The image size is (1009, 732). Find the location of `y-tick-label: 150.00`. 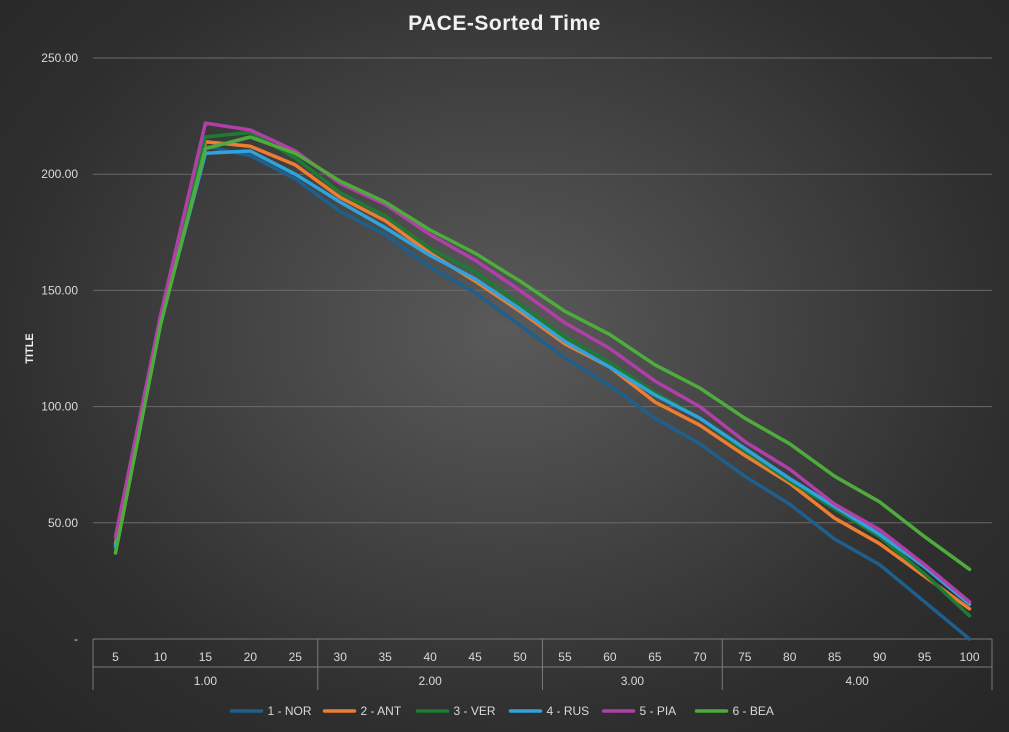

y-tick-label: 150.00 is located at coordinates (59, 290).